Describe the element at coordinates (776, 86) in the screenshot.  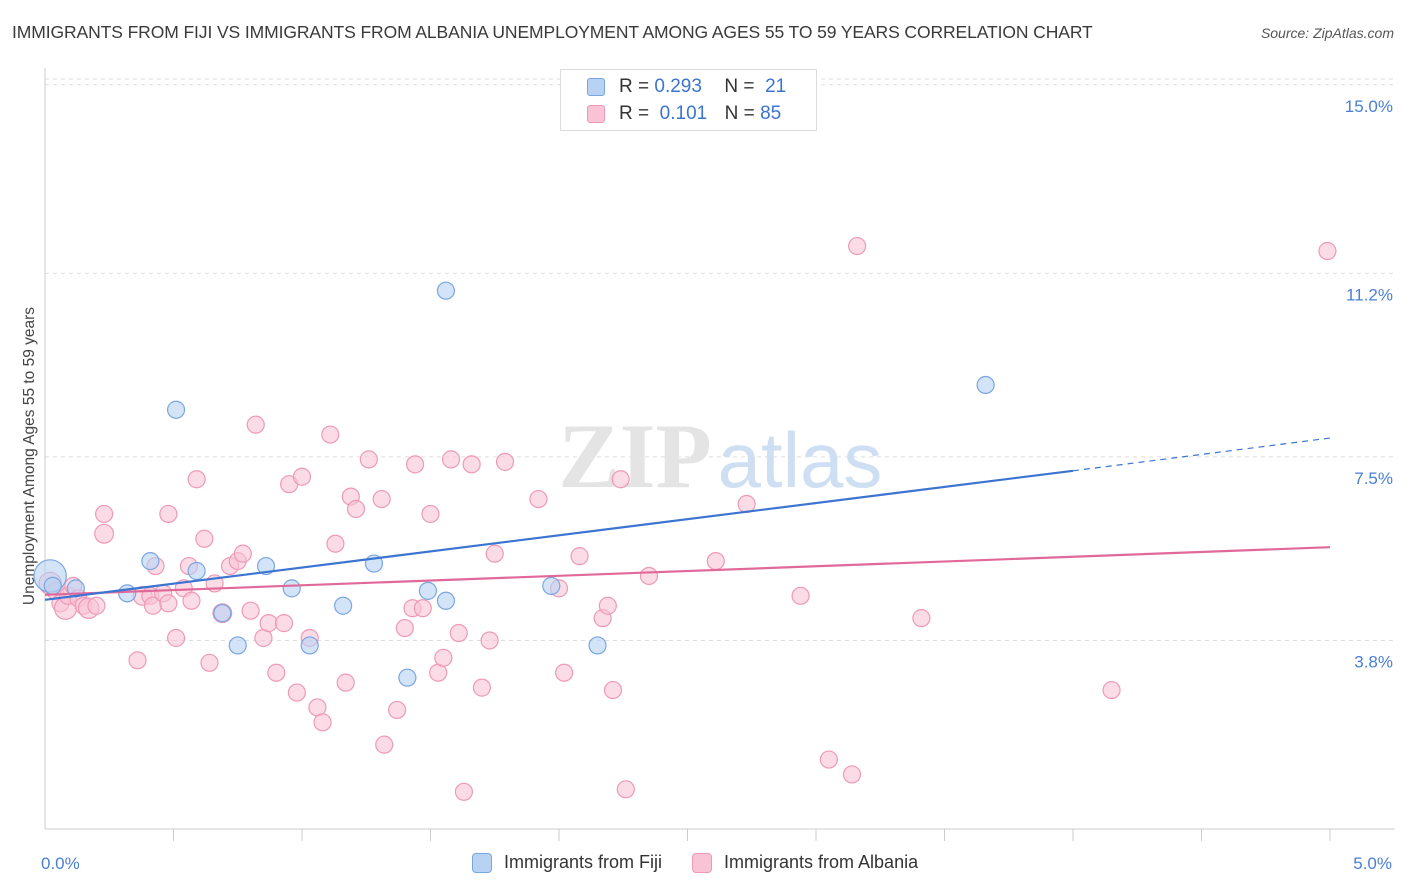
I see `fiji-n-value: 21` at that location.